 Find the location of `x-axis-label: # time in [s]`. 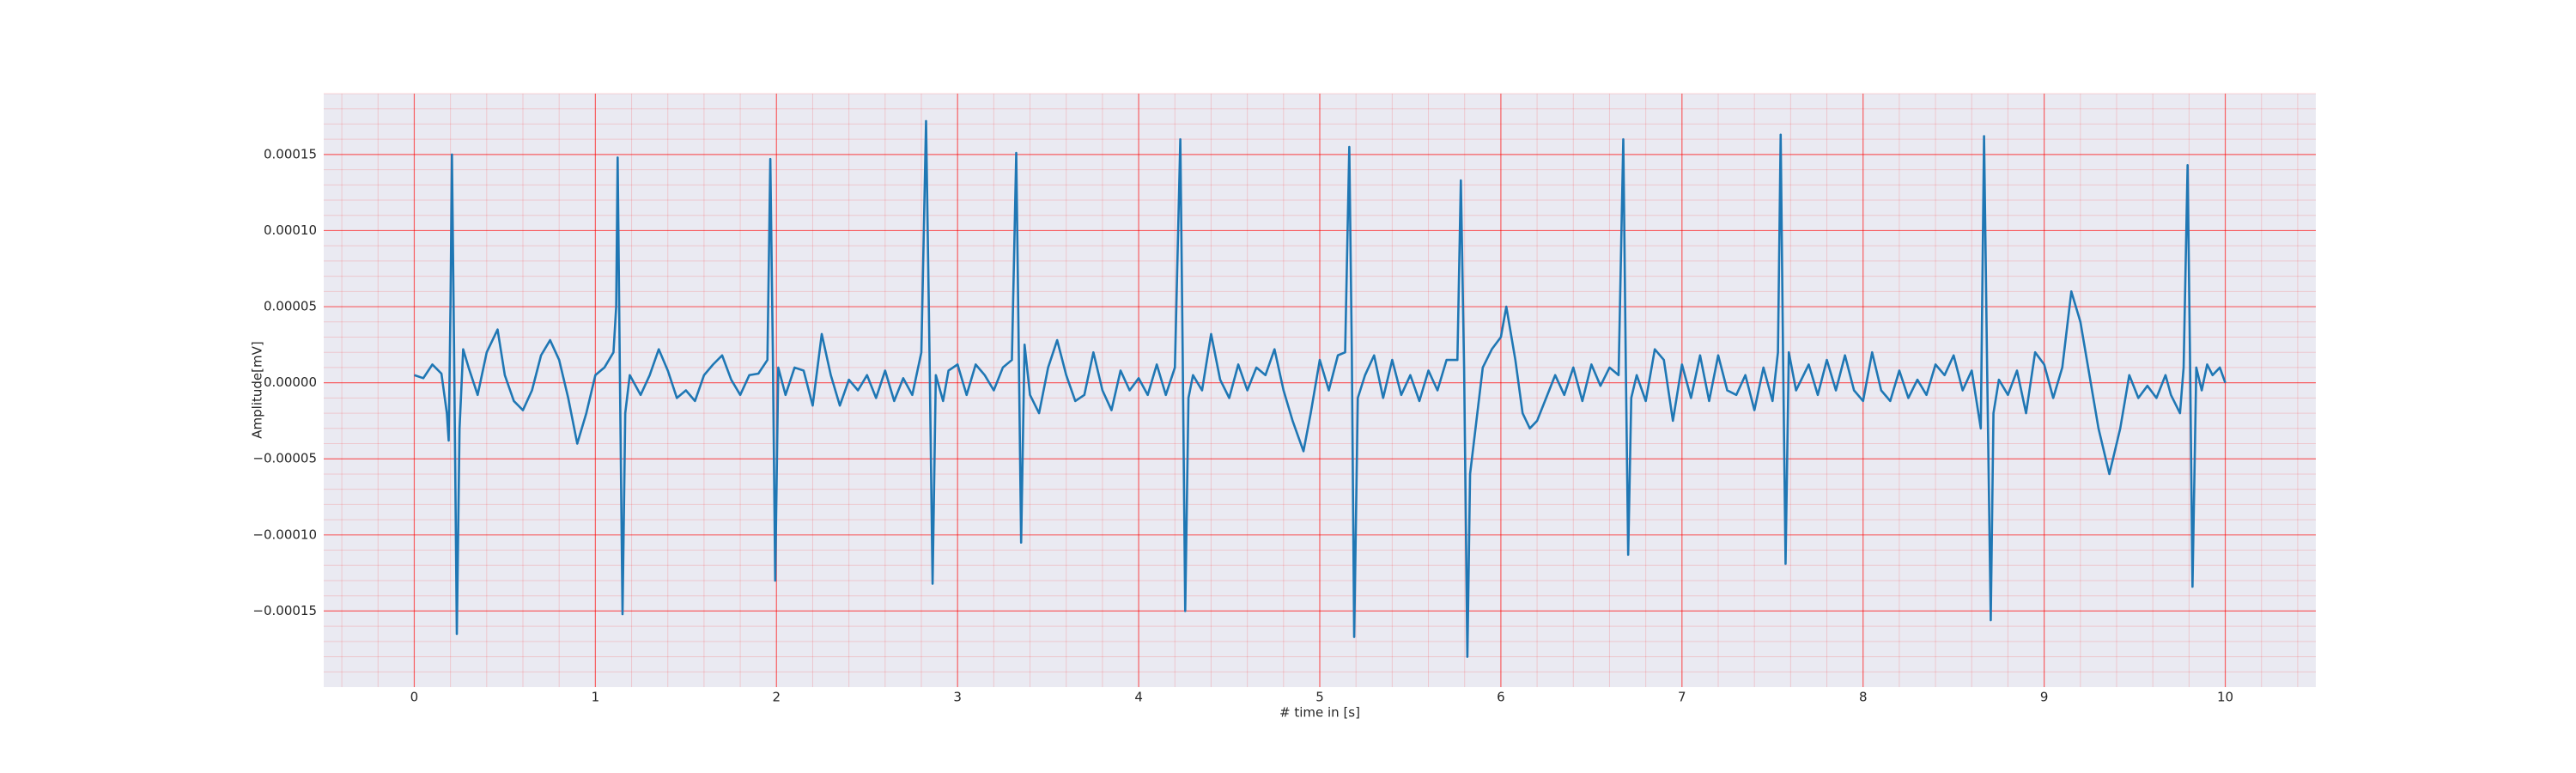

x-axis-label: # time in [s] is located at coordinates (1319, 713).